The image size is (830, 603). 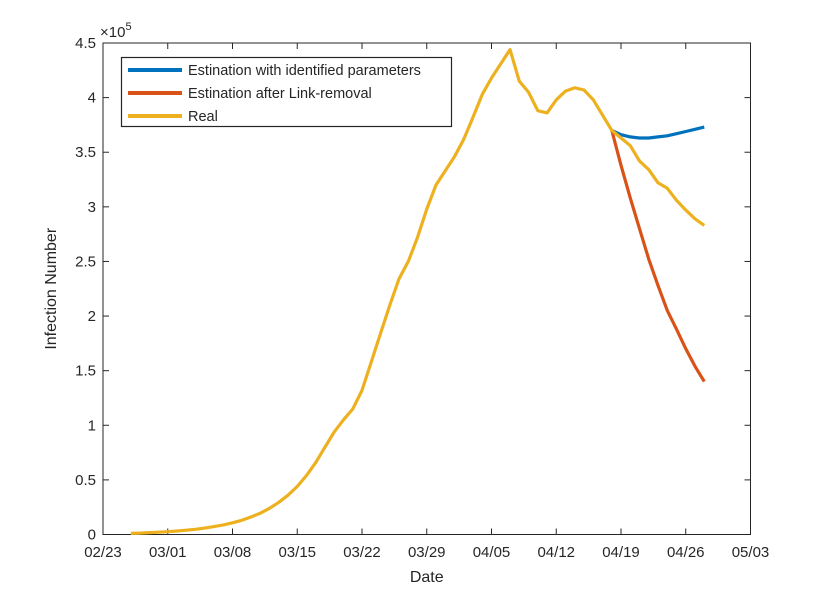 I want to click on y-tick-label: 3.5, so click(x=85, y=152).